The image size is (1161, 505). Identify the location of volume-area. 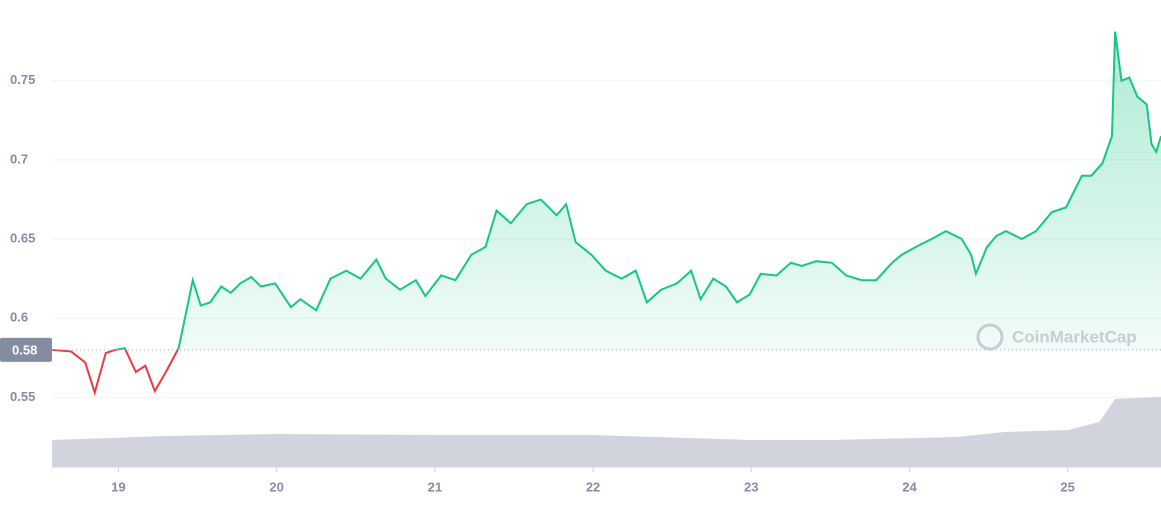
(606, 432).